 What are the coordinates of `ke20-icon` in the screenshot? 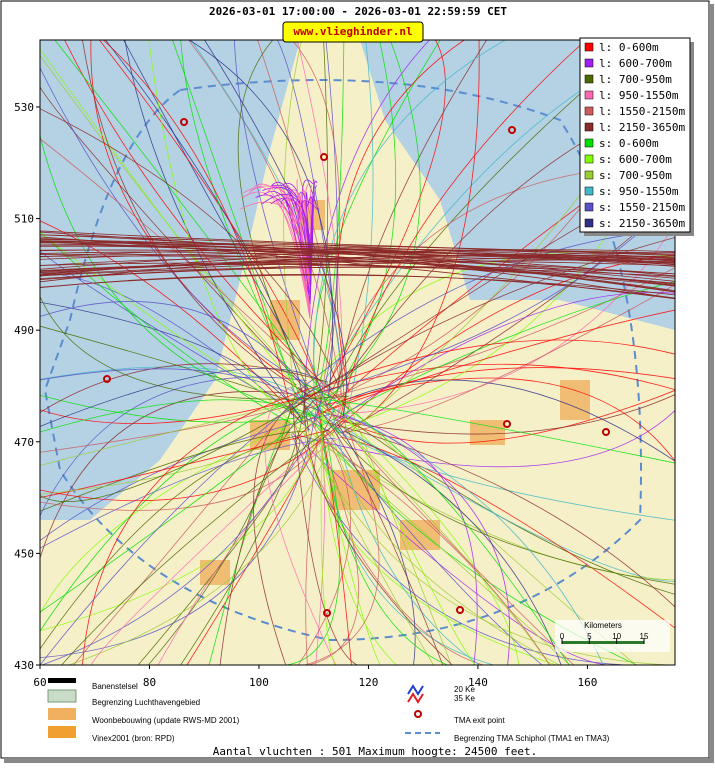 It's located at (415, 690).